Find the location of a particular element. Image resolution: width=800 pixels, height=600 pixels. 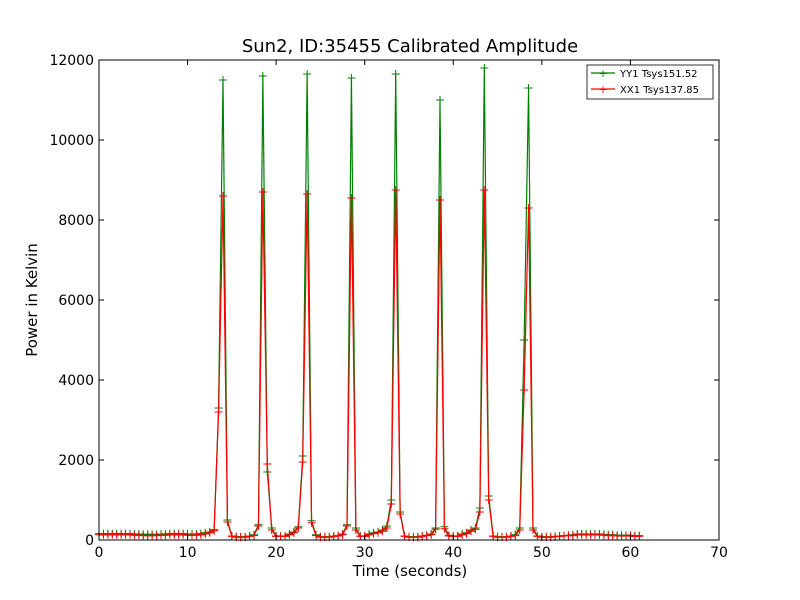

y-tick-label: 4000 is located at coordinates (76, 381).